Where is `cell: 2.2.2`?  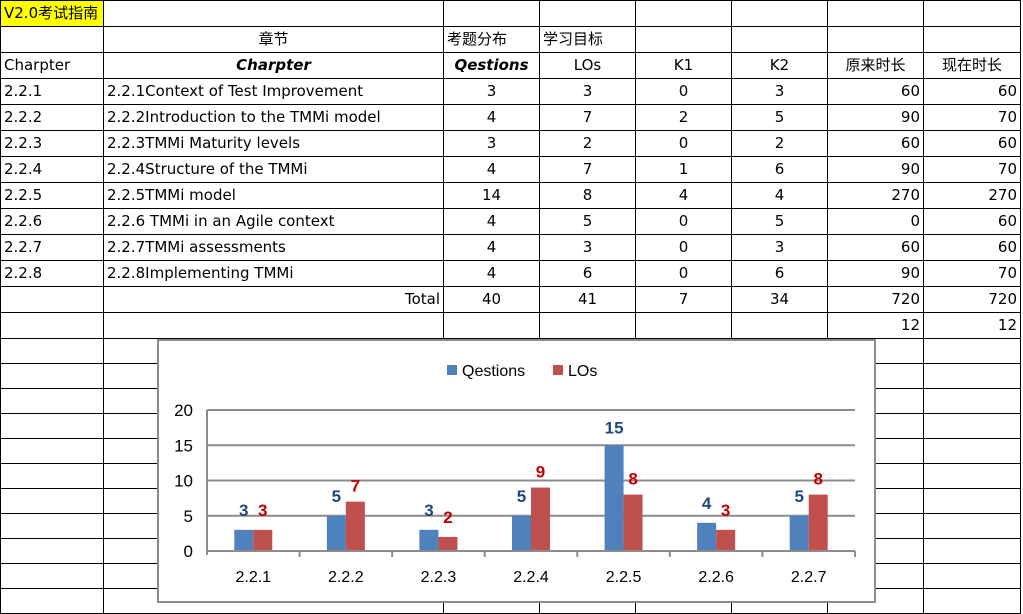
cell: 2.2.2 is located at coordinates (52, 117).